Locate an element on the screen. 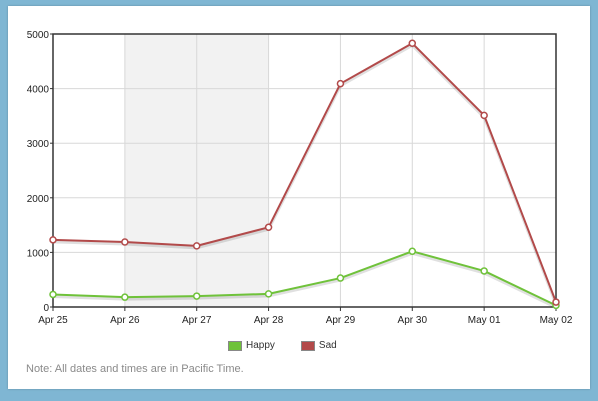 The height and width of the screenshot is (401, 598). x-tick-label: Apr 28 is located at coordinates (269, 320).